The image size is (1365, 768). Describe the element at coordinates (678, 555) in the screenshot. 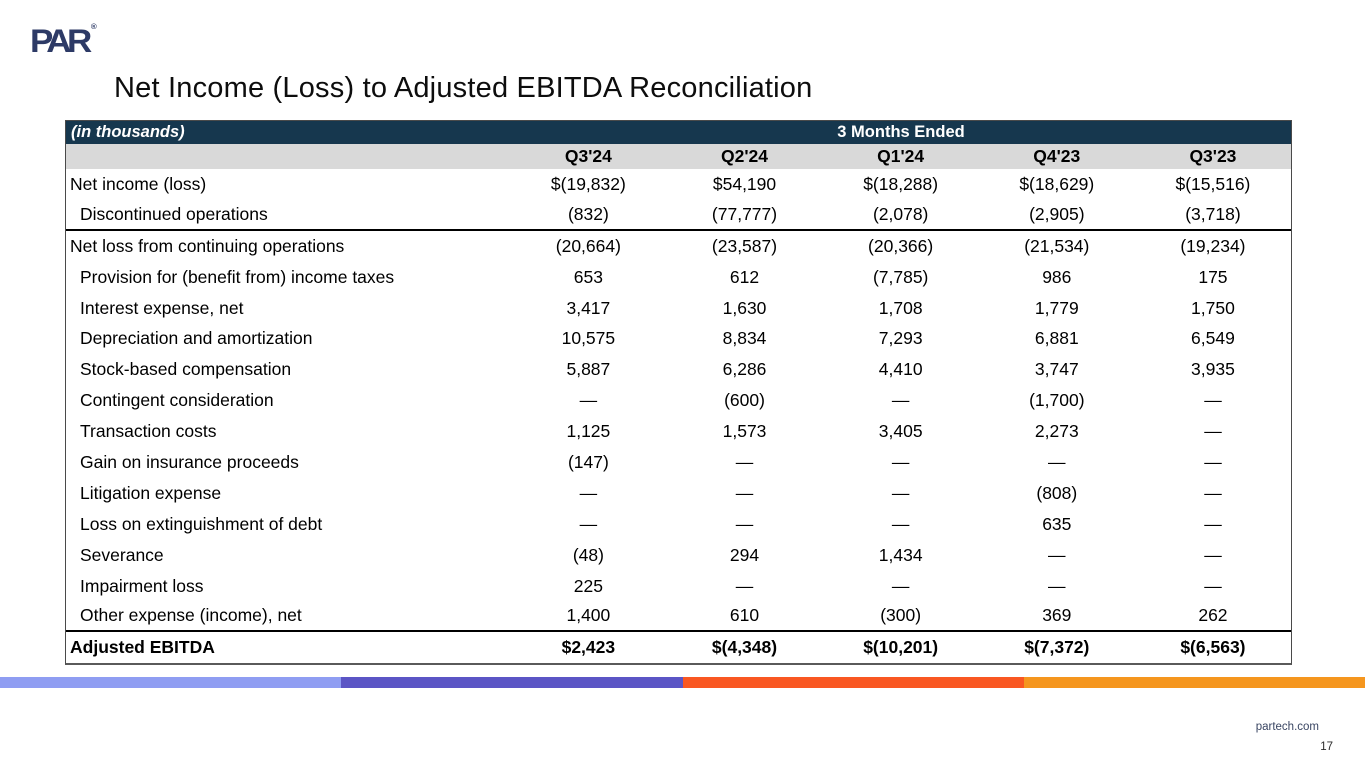

I see `table-row: Severance (48) 294 1,434 — —` at that location.